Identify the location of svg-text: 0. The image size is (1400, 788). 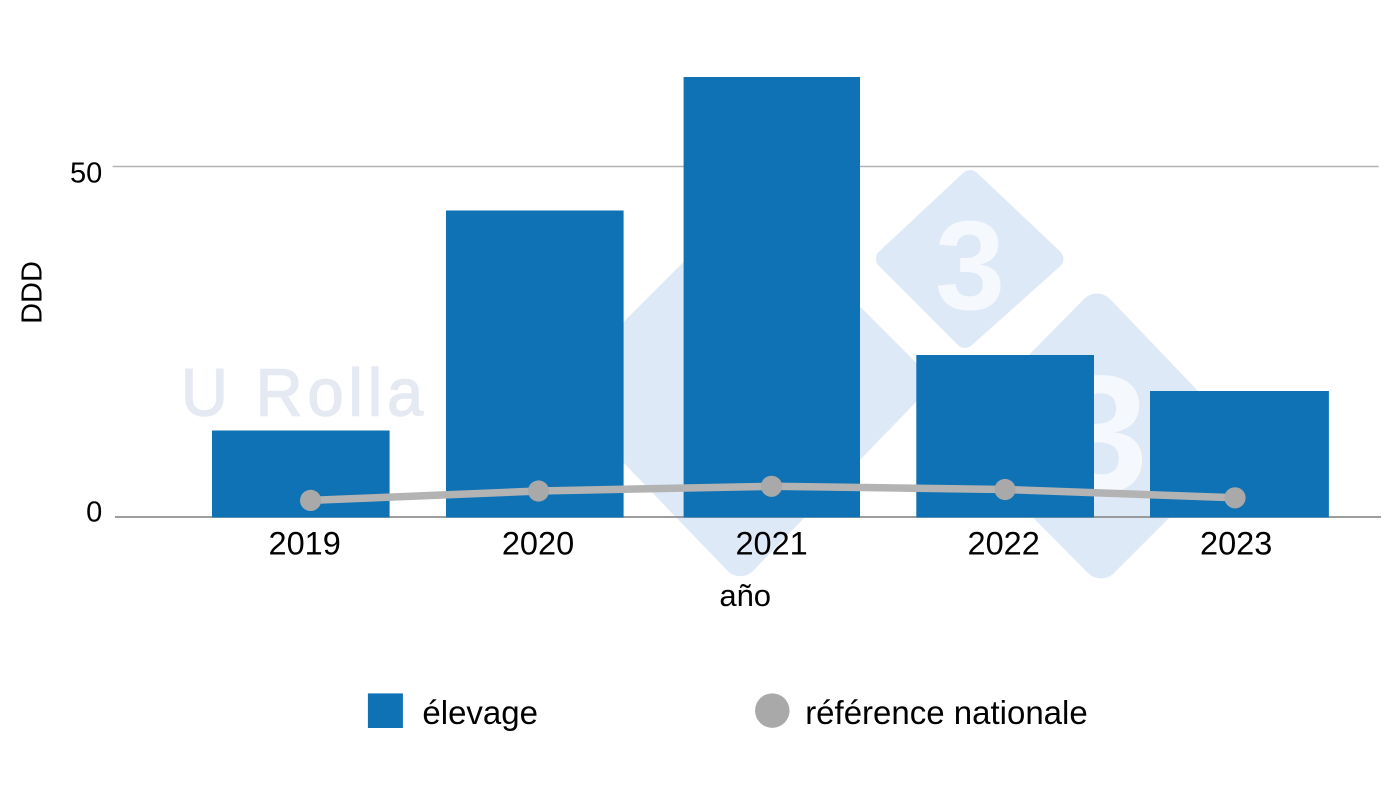
(94, 513).